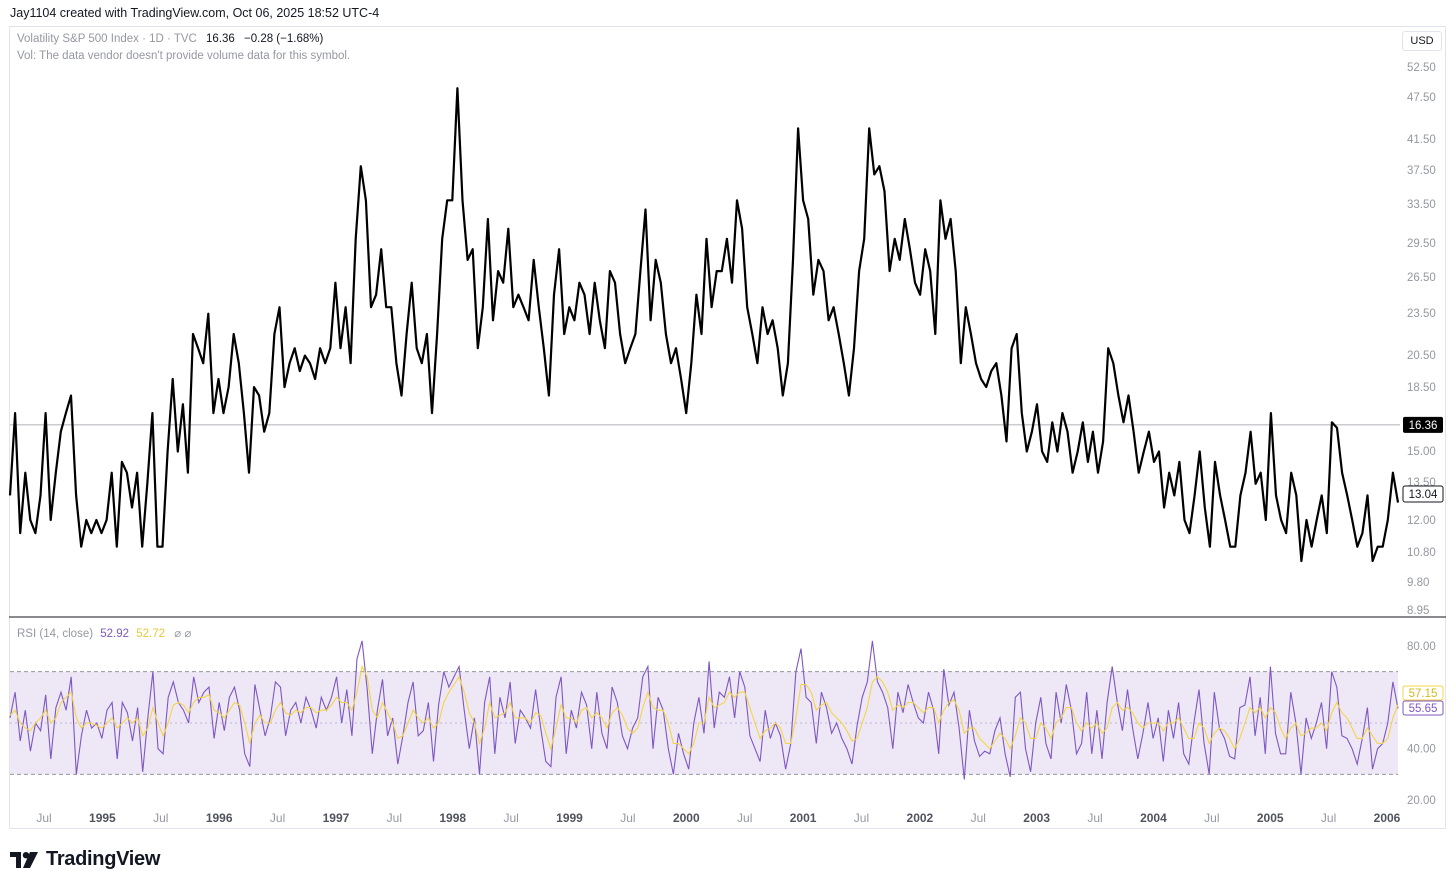 The image size is (1456, 886). I want to click on x-axis-tick: 1996, so click(219, 818).